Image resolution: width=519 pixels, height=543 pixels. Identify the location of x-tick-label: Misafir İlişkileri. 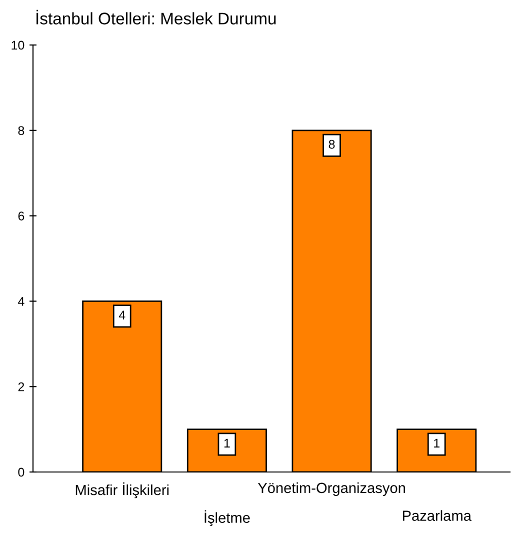
(122, 490).